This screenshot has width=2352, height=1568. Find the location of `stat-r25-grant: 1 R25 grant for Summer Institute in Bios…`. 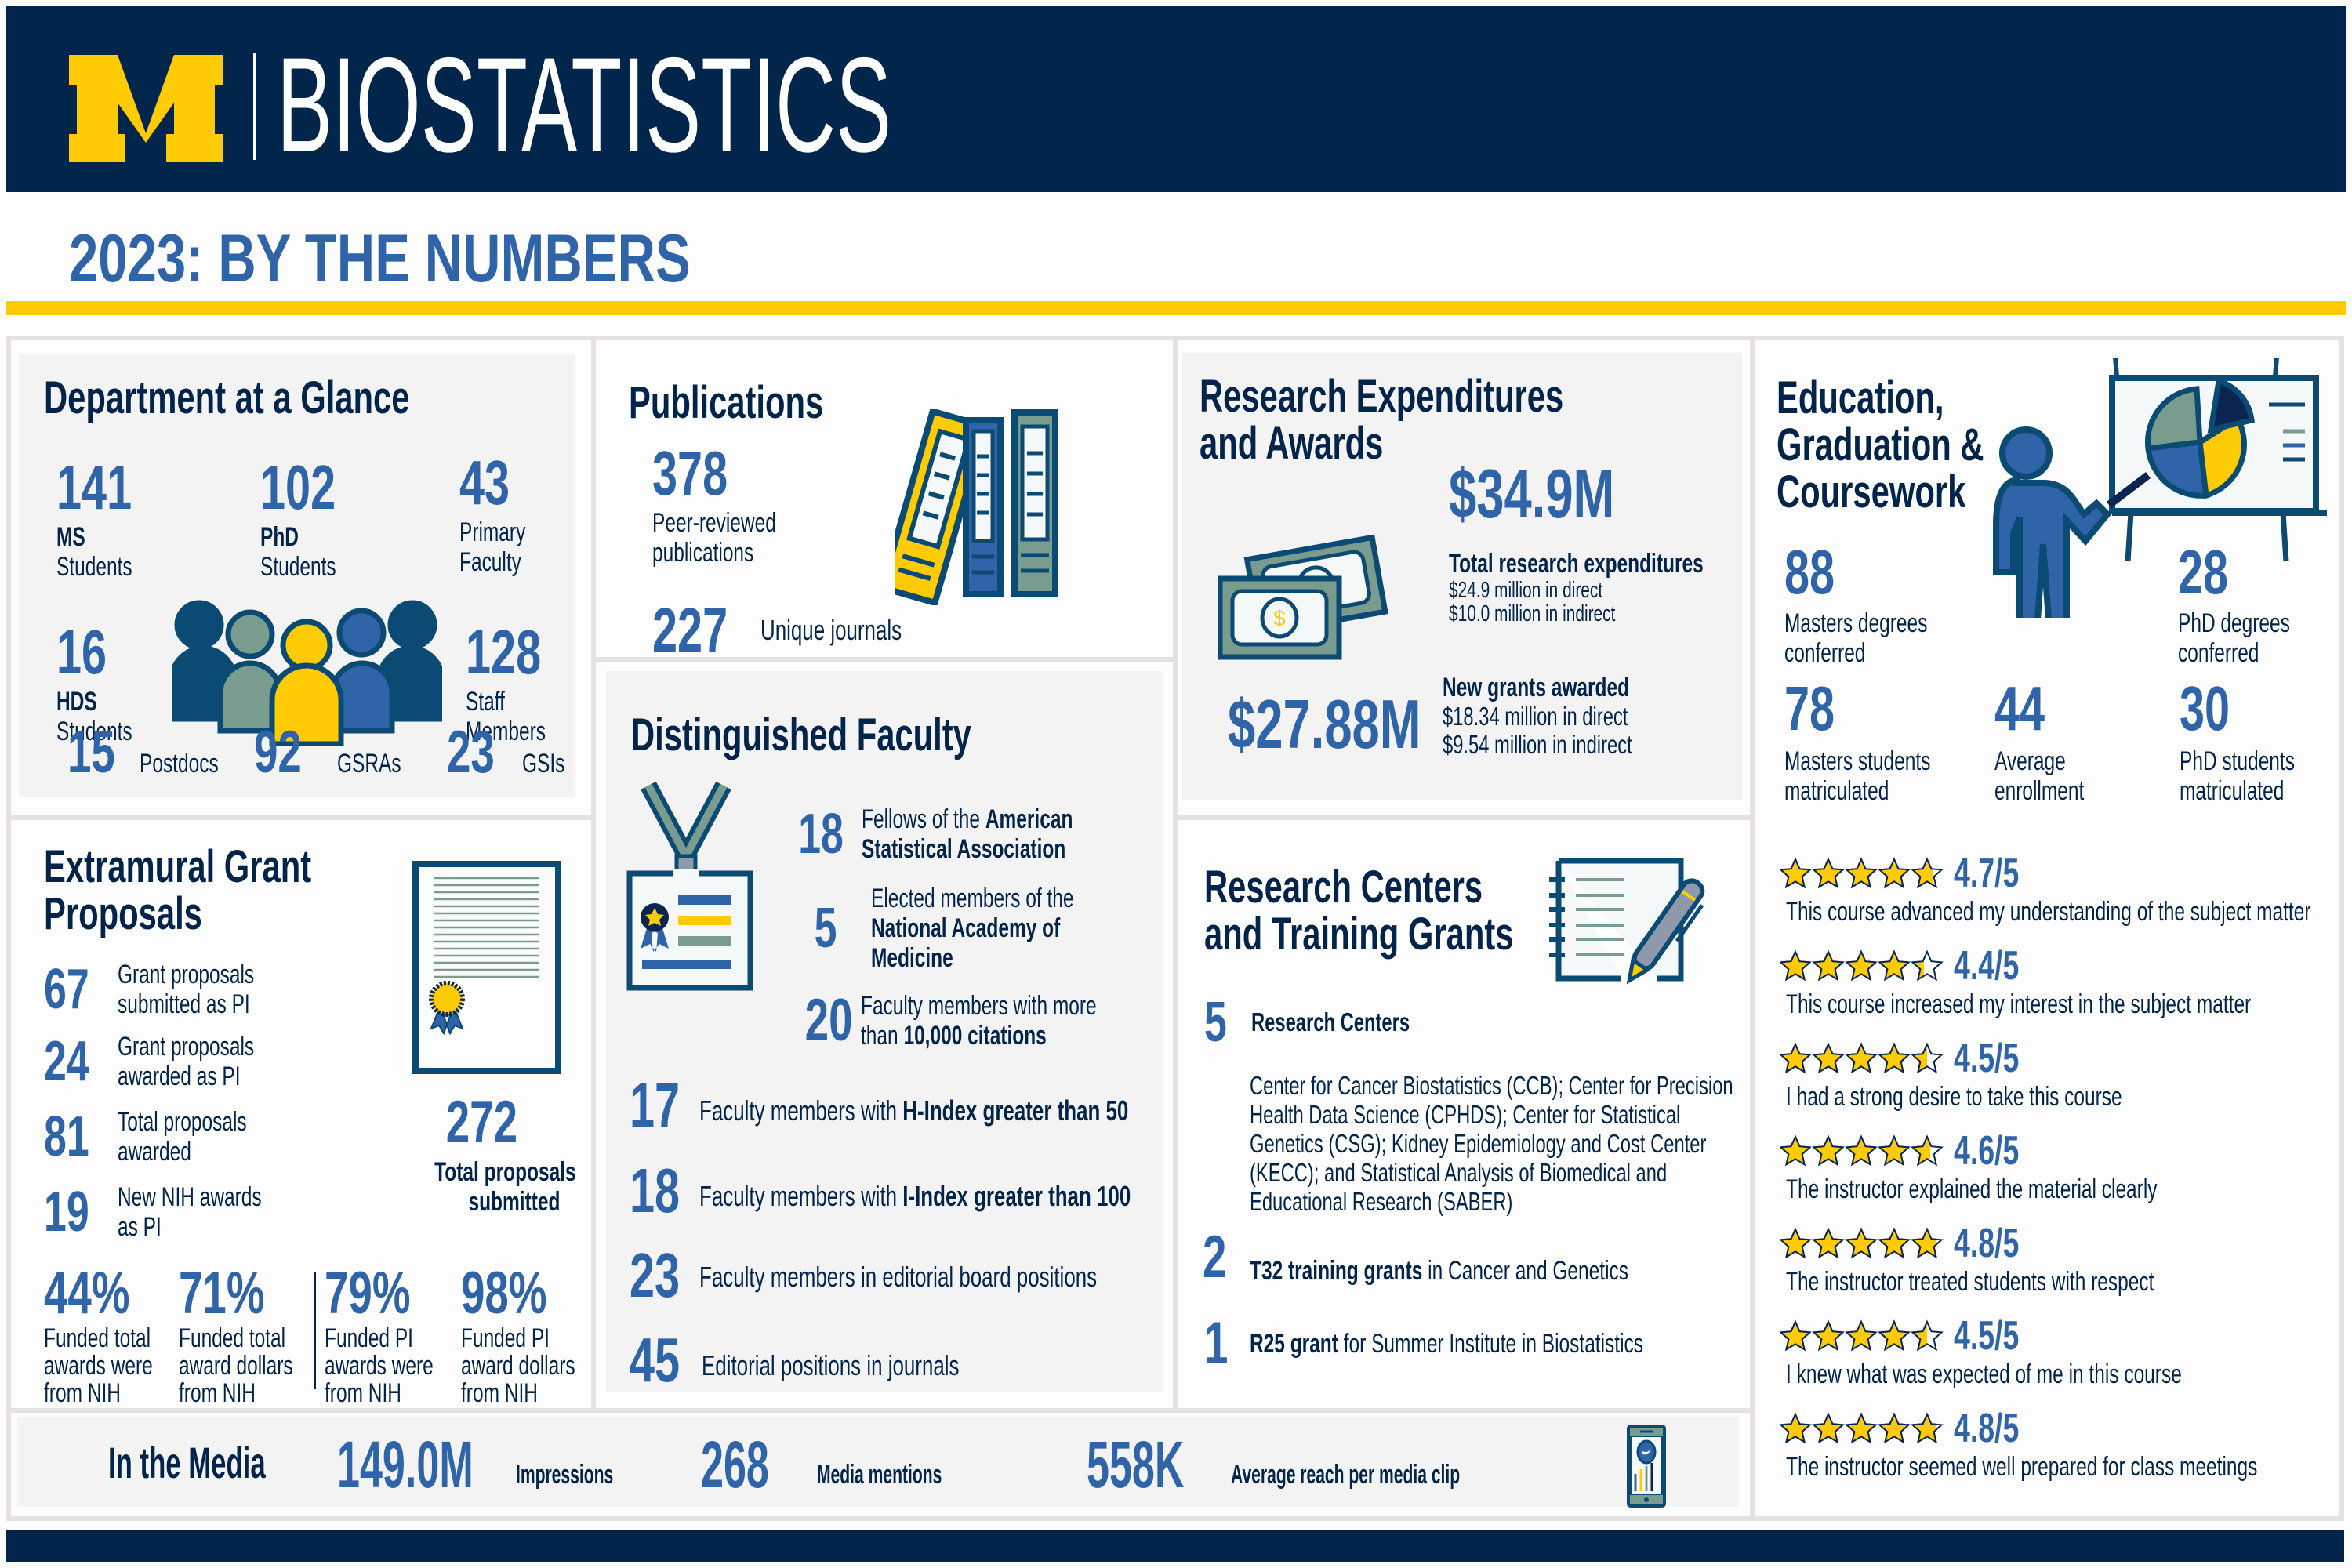

stat-r25-grant: 1 R25 grant for Summer Institute in Bios… is located at coordinates (1424, 1343).